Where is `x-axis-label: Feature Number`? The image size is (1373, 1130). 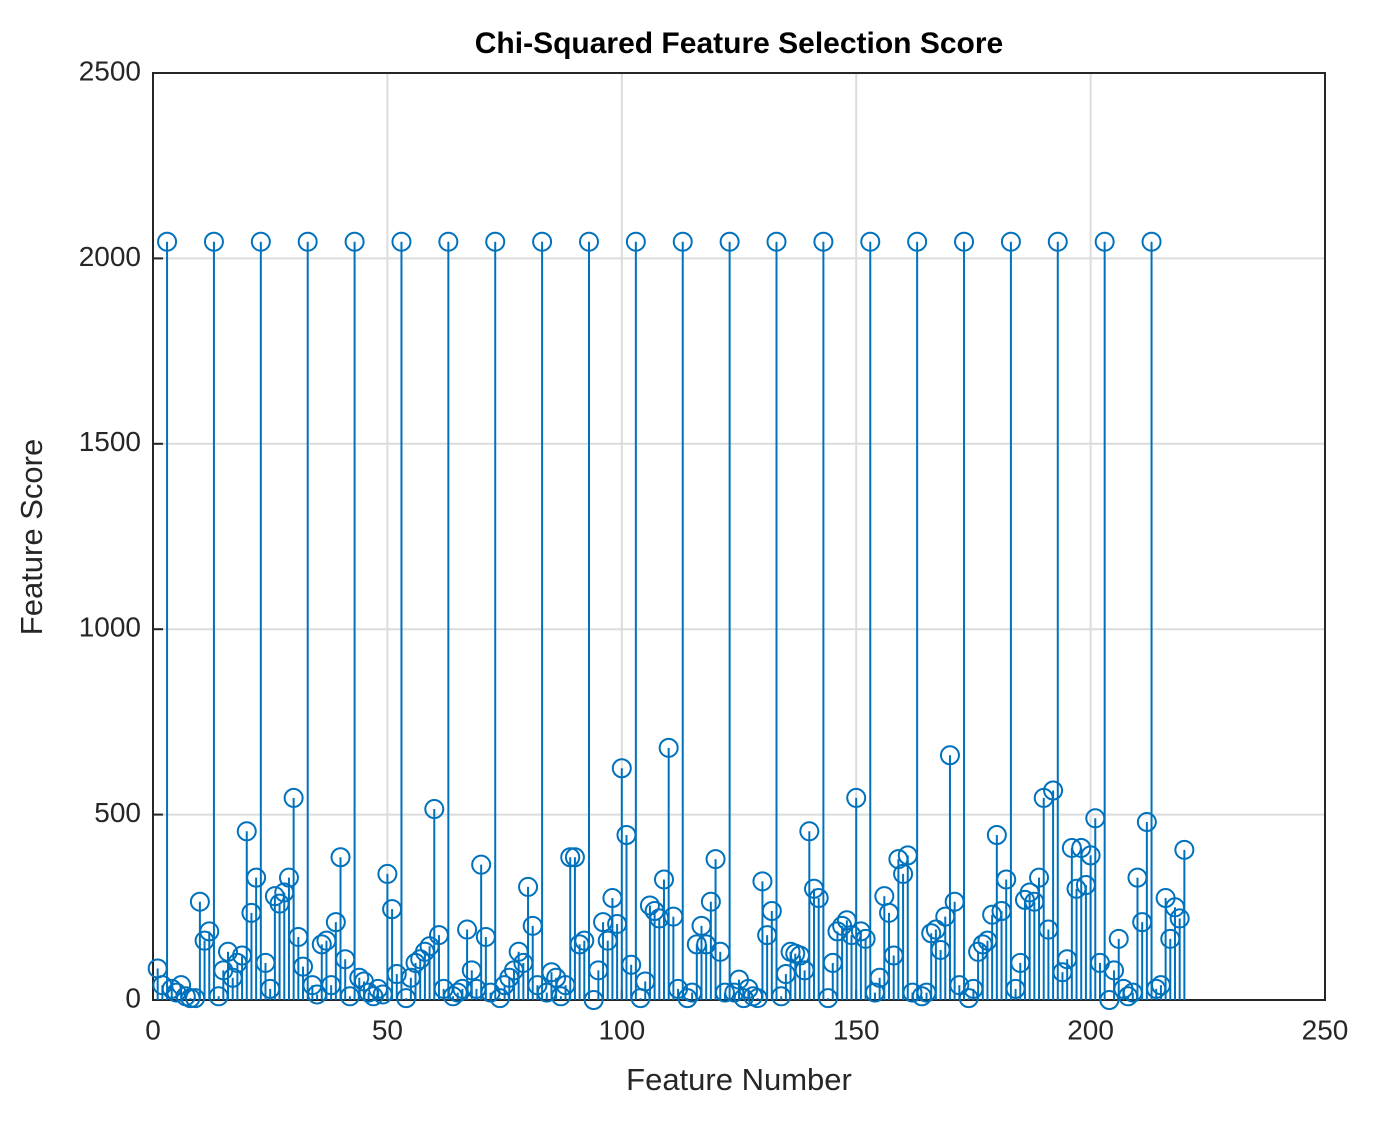
x-axis-label: Feature Number is located at coordinates (739, 1079).